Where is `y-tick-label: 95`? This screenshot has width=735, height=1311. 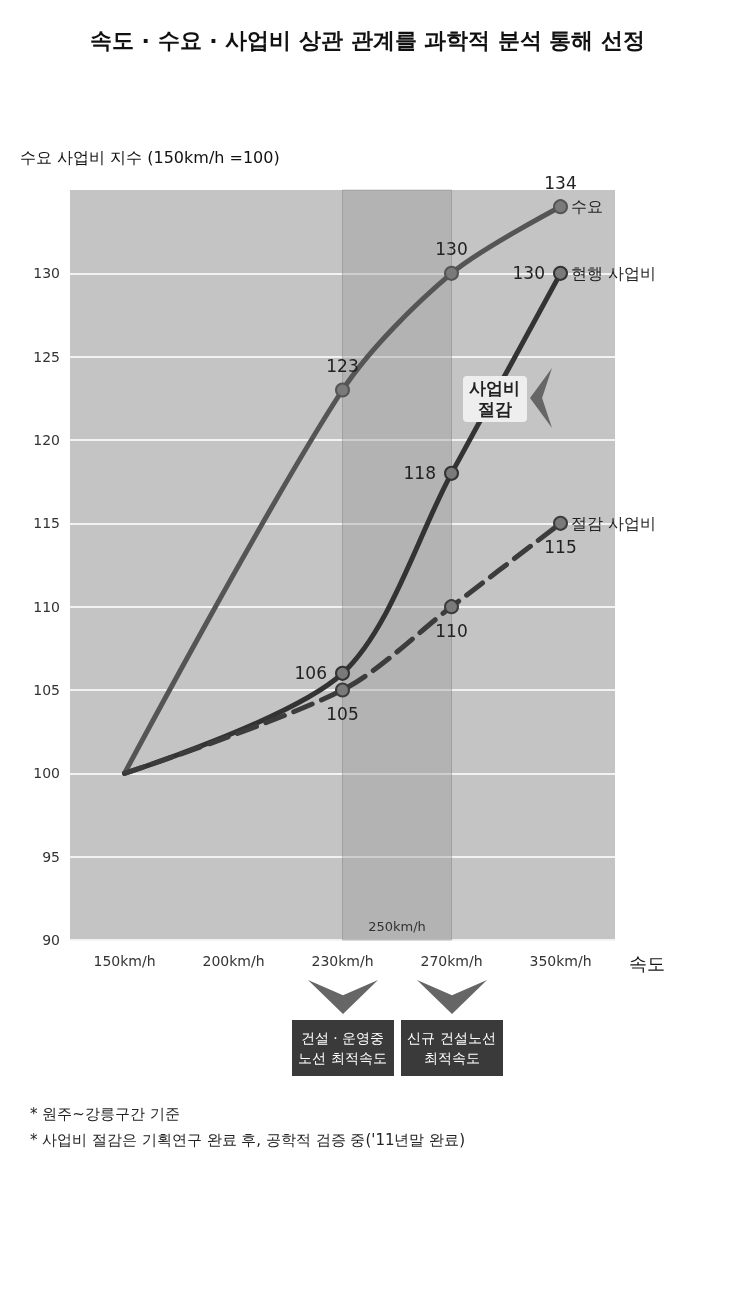
y-tick-label: 95 is located at coordinates (51, 856).